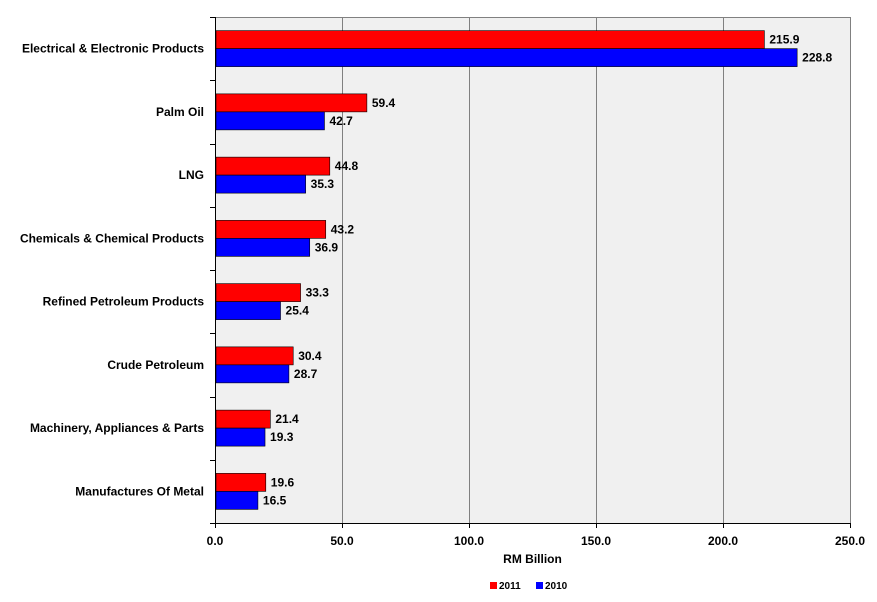  What do you see at coordinates (287, 419) in the screenshot?
I see `data-label-2011: 21.4` at bounding box center [287, 419].